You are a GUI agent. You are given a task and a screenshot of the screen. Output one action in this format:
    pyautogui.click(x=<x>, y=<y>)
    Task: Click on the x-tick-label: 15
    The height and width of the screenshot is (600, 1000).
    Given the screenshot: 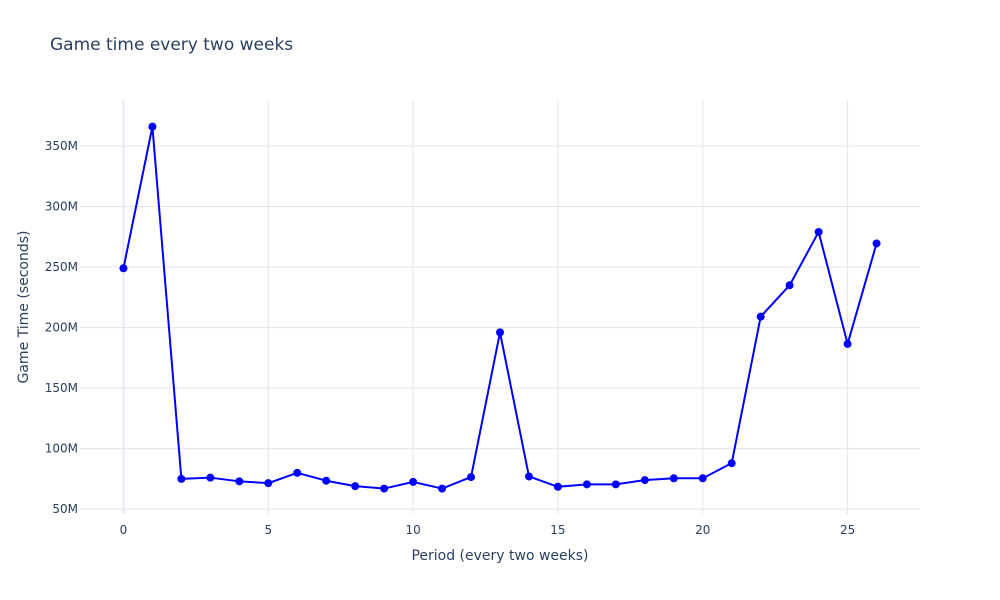 What is the action you would take?
    pyautogui.click(x=557, y=530)
    